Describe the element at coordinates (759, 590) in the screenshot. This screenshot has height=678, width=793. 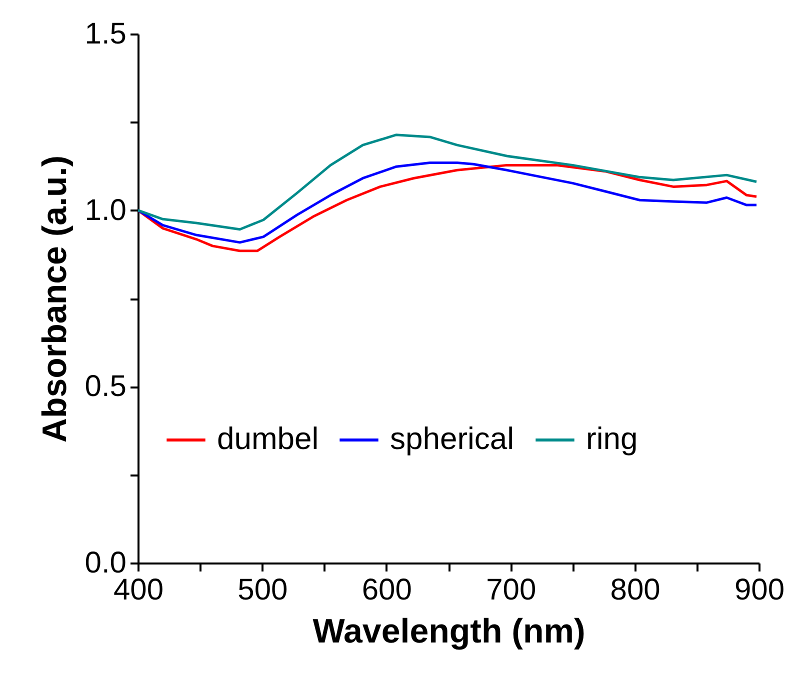
I see `x-tick-label: 900` at that location.